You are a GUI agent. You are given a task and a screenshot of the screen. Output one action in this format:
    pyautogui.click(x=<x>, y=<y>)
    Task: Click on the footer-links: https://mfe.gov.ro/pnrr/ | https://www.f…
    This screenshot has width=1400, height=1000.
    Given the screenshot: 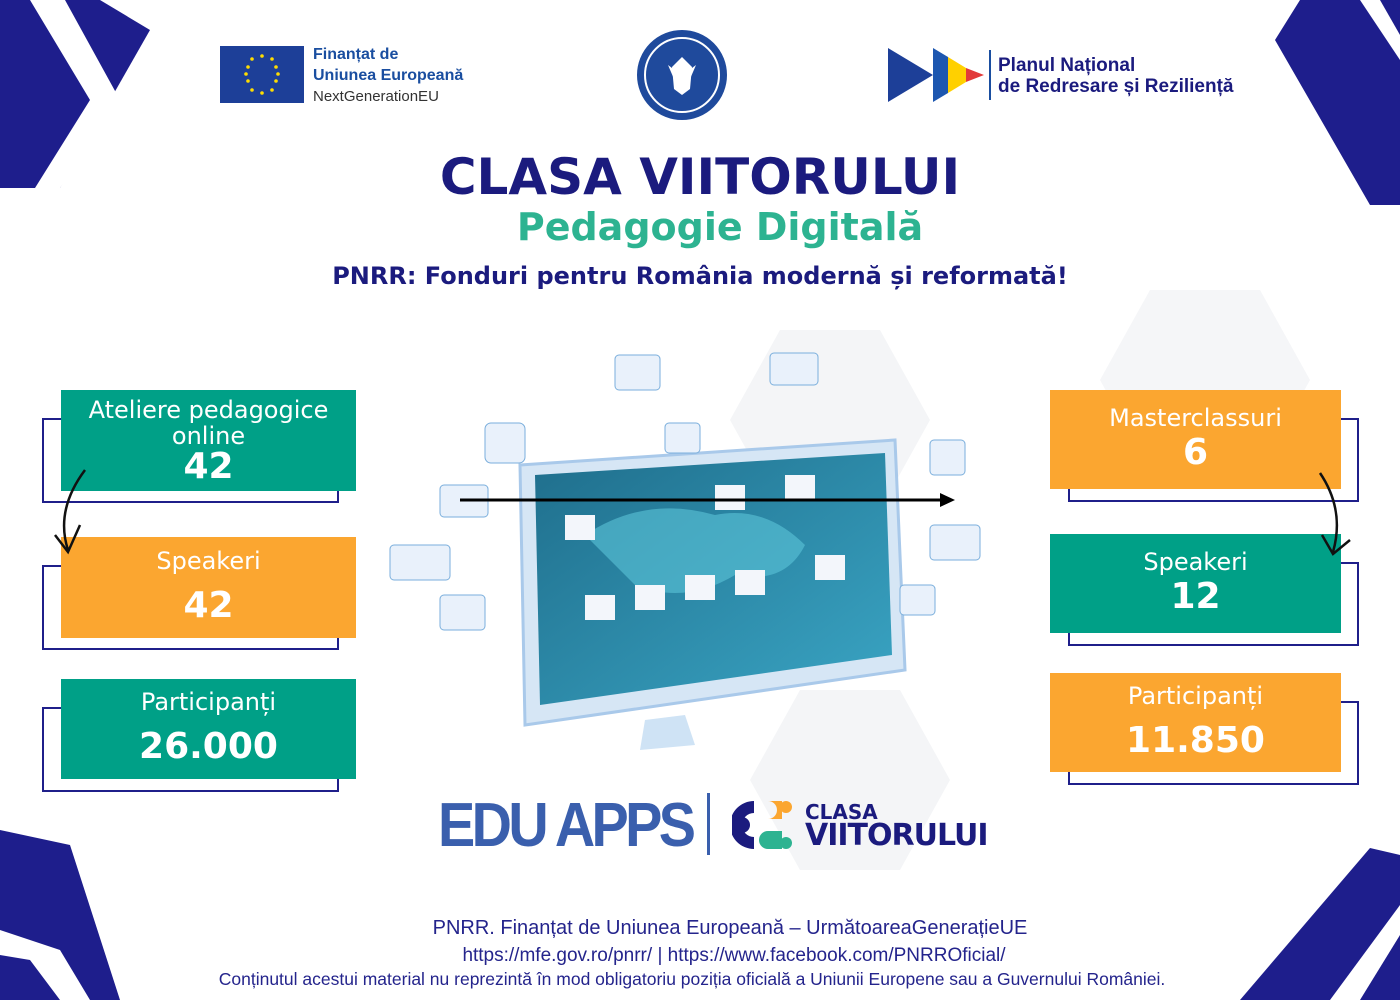 What is the action you would take?
    pyautogui.click(x=734, y=955)
    